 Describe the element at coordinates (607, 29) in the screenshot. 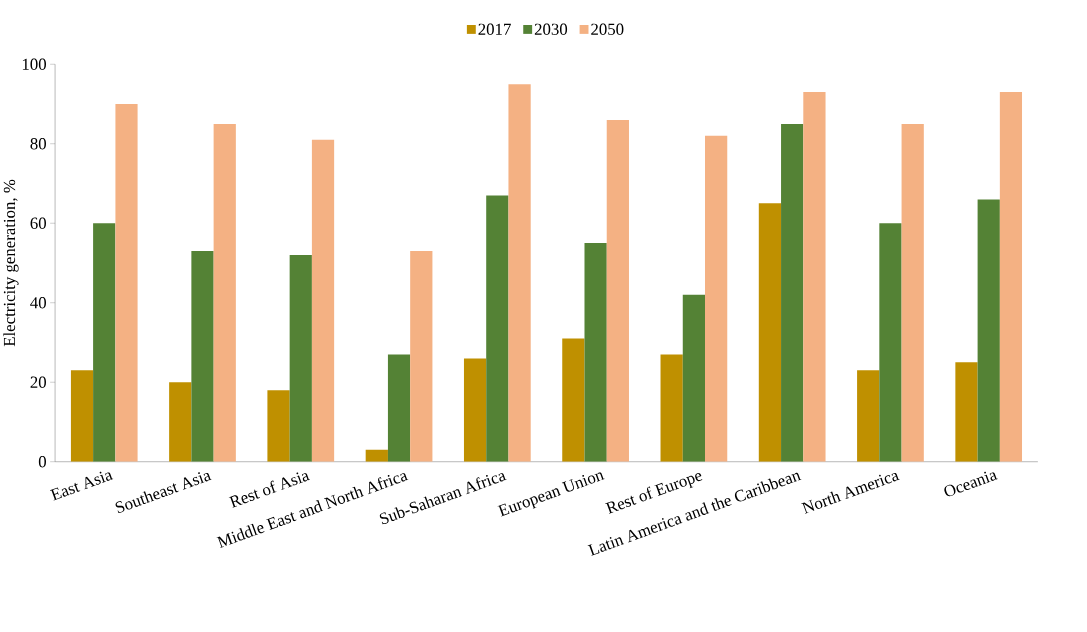

I see `legend-label: 2050` at that location.